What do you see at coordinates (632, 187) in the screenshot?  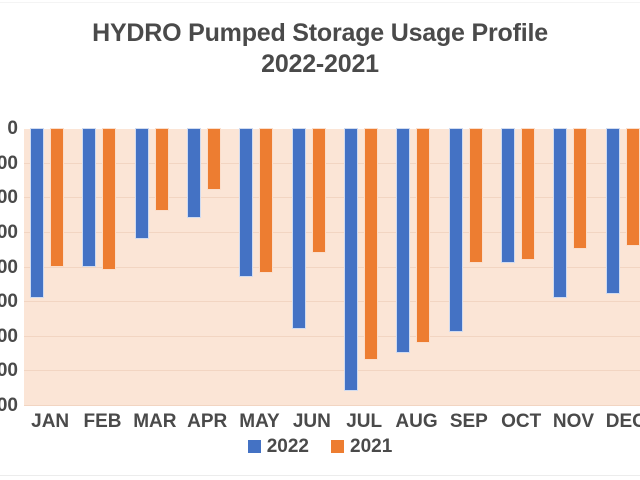 I see `bar-2021-dec` at bounding box center [632, 187].